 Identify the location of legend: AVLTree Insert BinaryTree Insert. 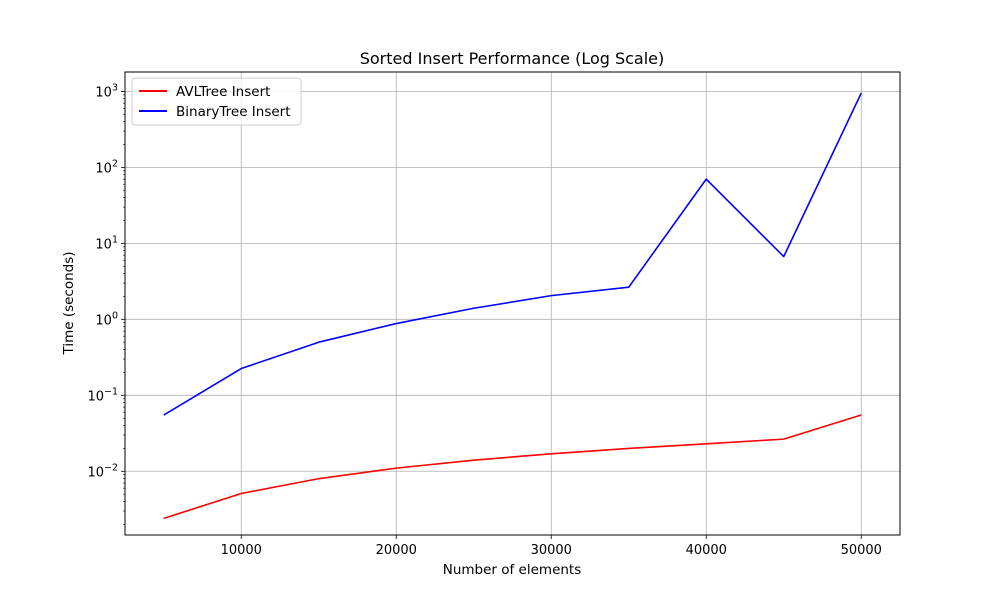
(216, 101).